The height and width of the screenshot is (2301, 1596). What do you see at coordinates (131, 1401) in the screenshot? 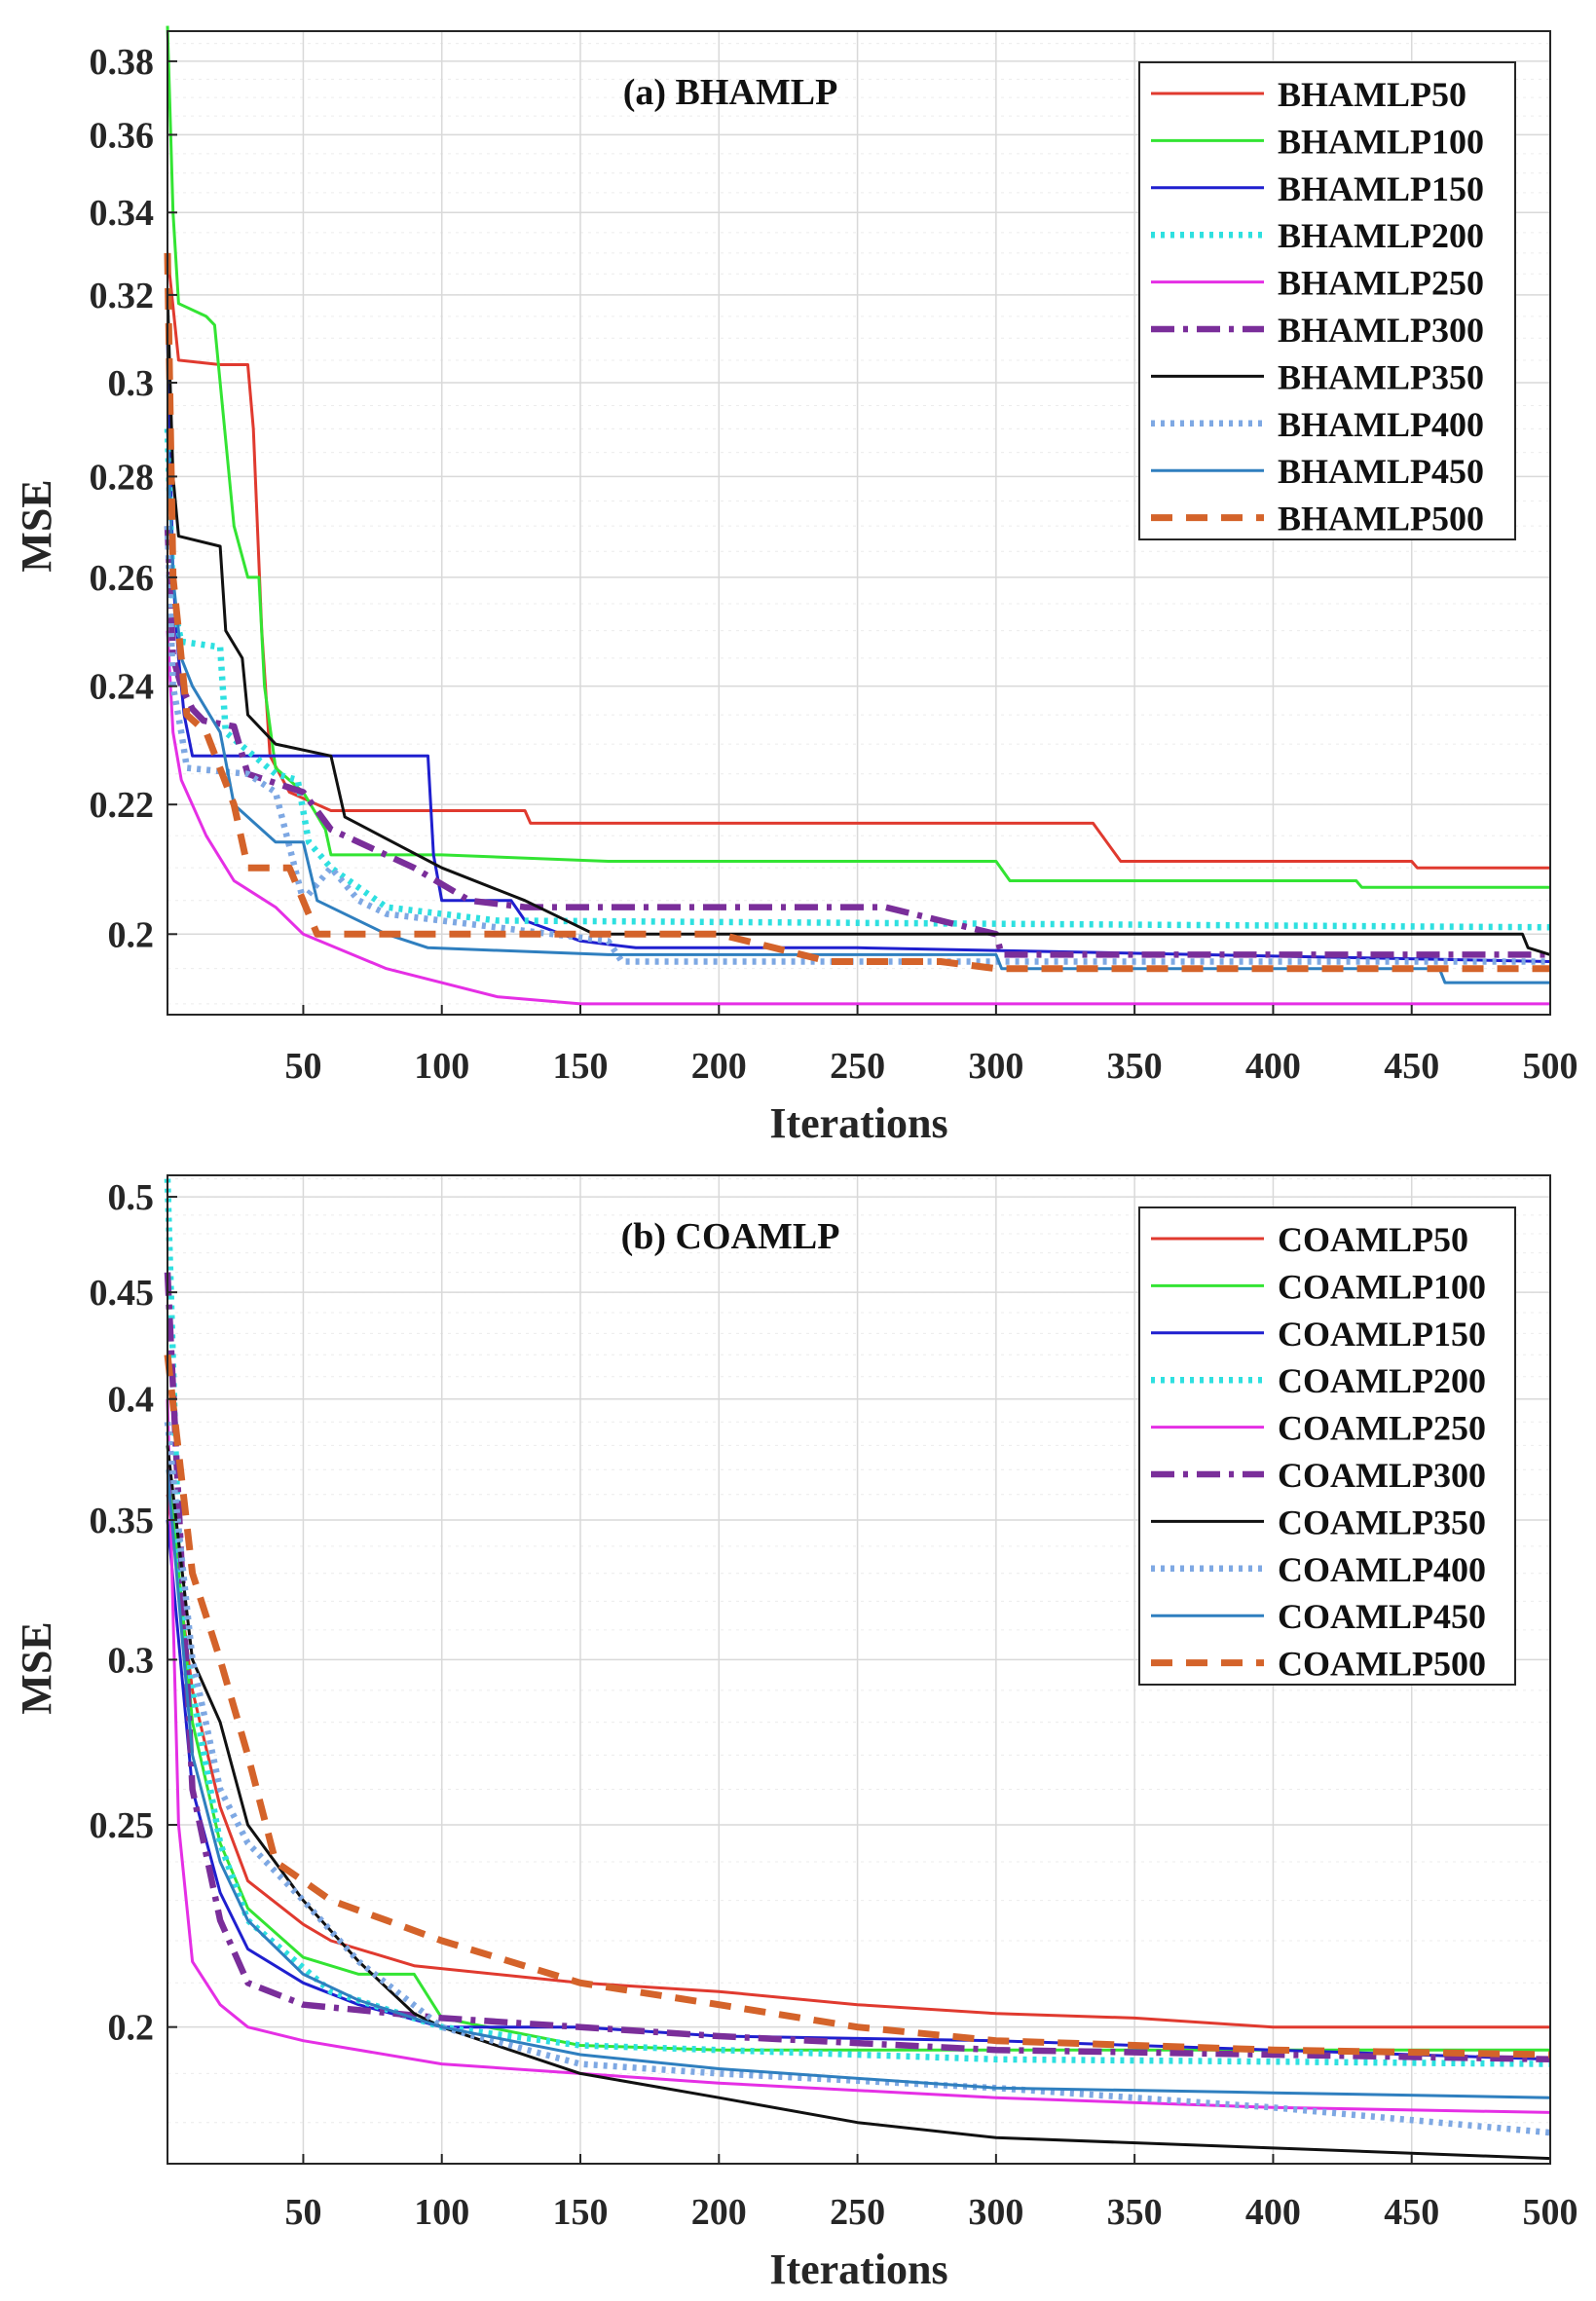
I see `y-tick-label: 0.4` at bounding box center [131, 1401].